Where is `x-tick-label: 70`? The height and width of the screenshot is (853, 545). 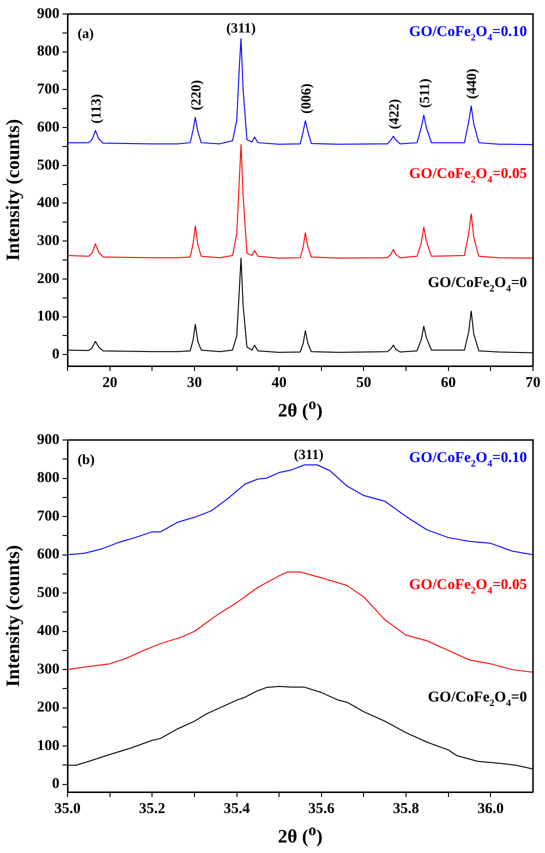
x-tick-label: 70 is located at coordinates (533, 382).